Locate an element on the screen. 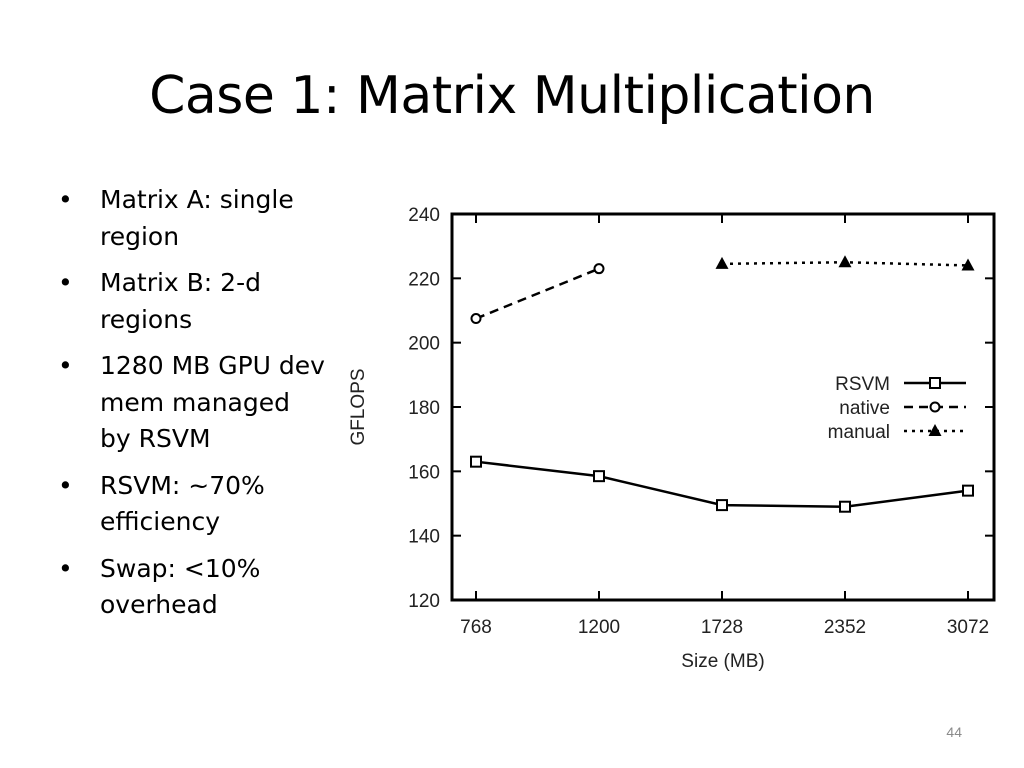 The image size is (1024, 768). series-rsvm is located at coordinates (722, 484).